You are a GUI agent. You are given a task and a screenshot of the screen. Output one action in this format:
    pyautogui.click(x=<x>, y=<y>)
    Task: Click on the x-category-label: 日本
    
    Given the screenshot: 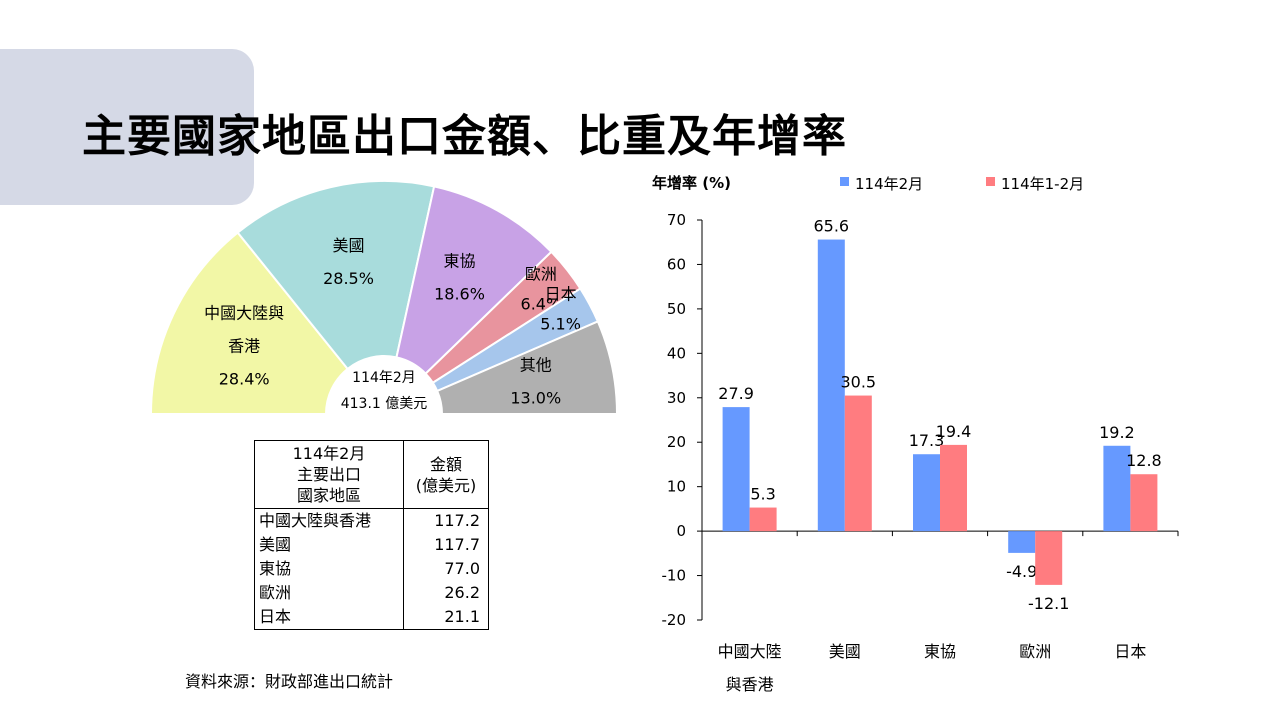 What is the action you would take?
    pyautogui.click(x=1130, y=651)
    